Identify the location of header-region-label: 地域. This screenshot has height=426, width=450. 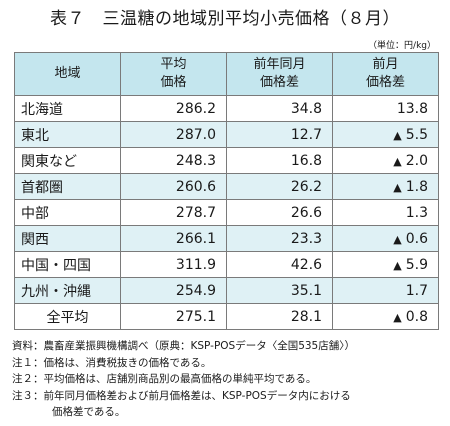
(67, 73).